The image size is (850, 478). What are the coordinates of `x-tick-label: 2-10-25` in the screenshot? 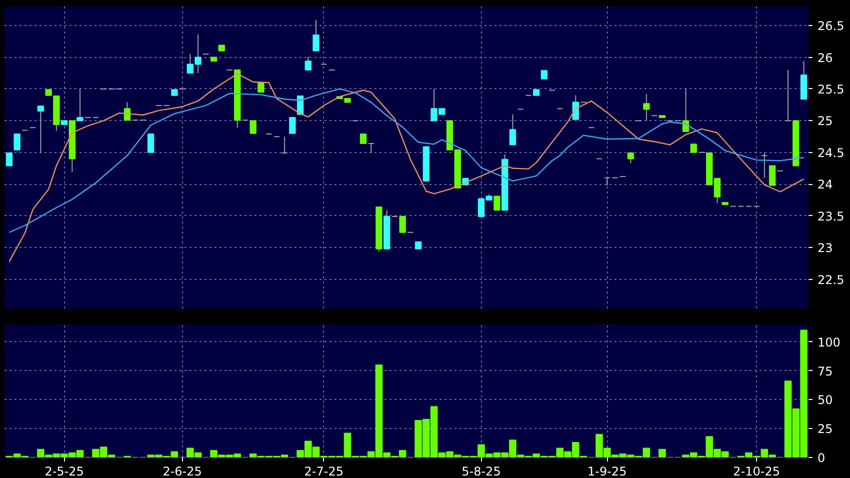 It's located at (756, 471).